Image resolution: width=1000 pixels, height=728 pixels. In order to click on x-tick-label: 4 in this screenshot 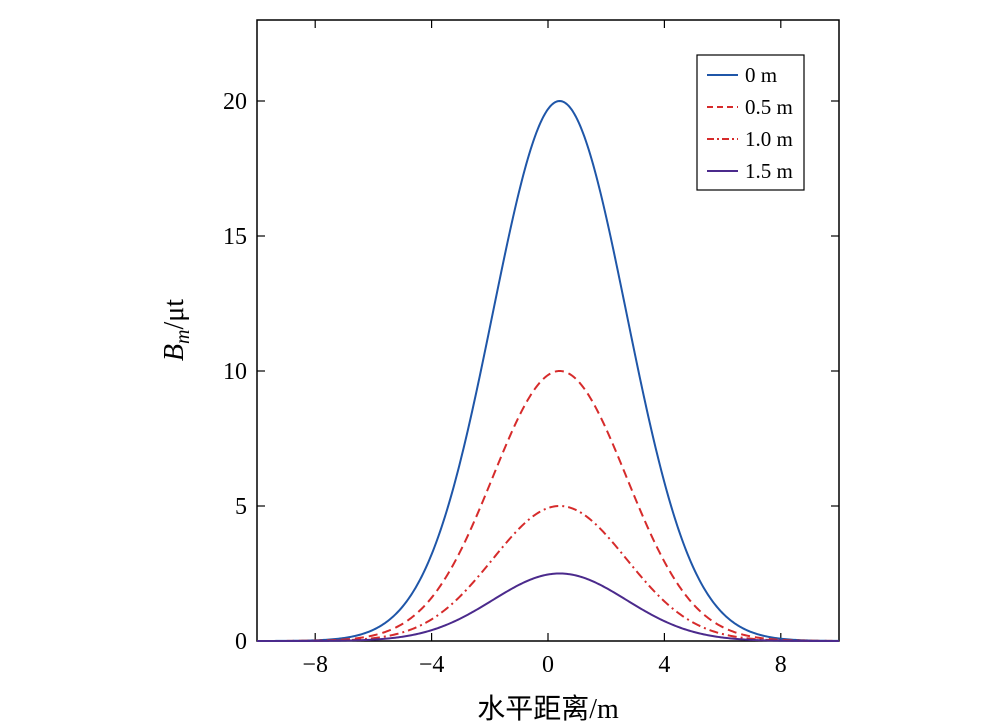, I will do `click(664, 665)`.